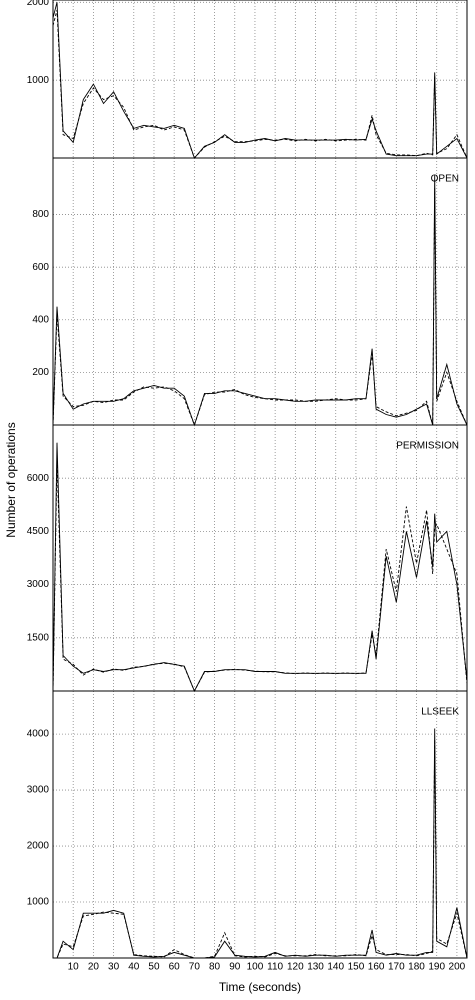 Image resolution: width=475 pixels, height=1000 pixels. I want to click on x-tick-label: 120, so click(295, 967).